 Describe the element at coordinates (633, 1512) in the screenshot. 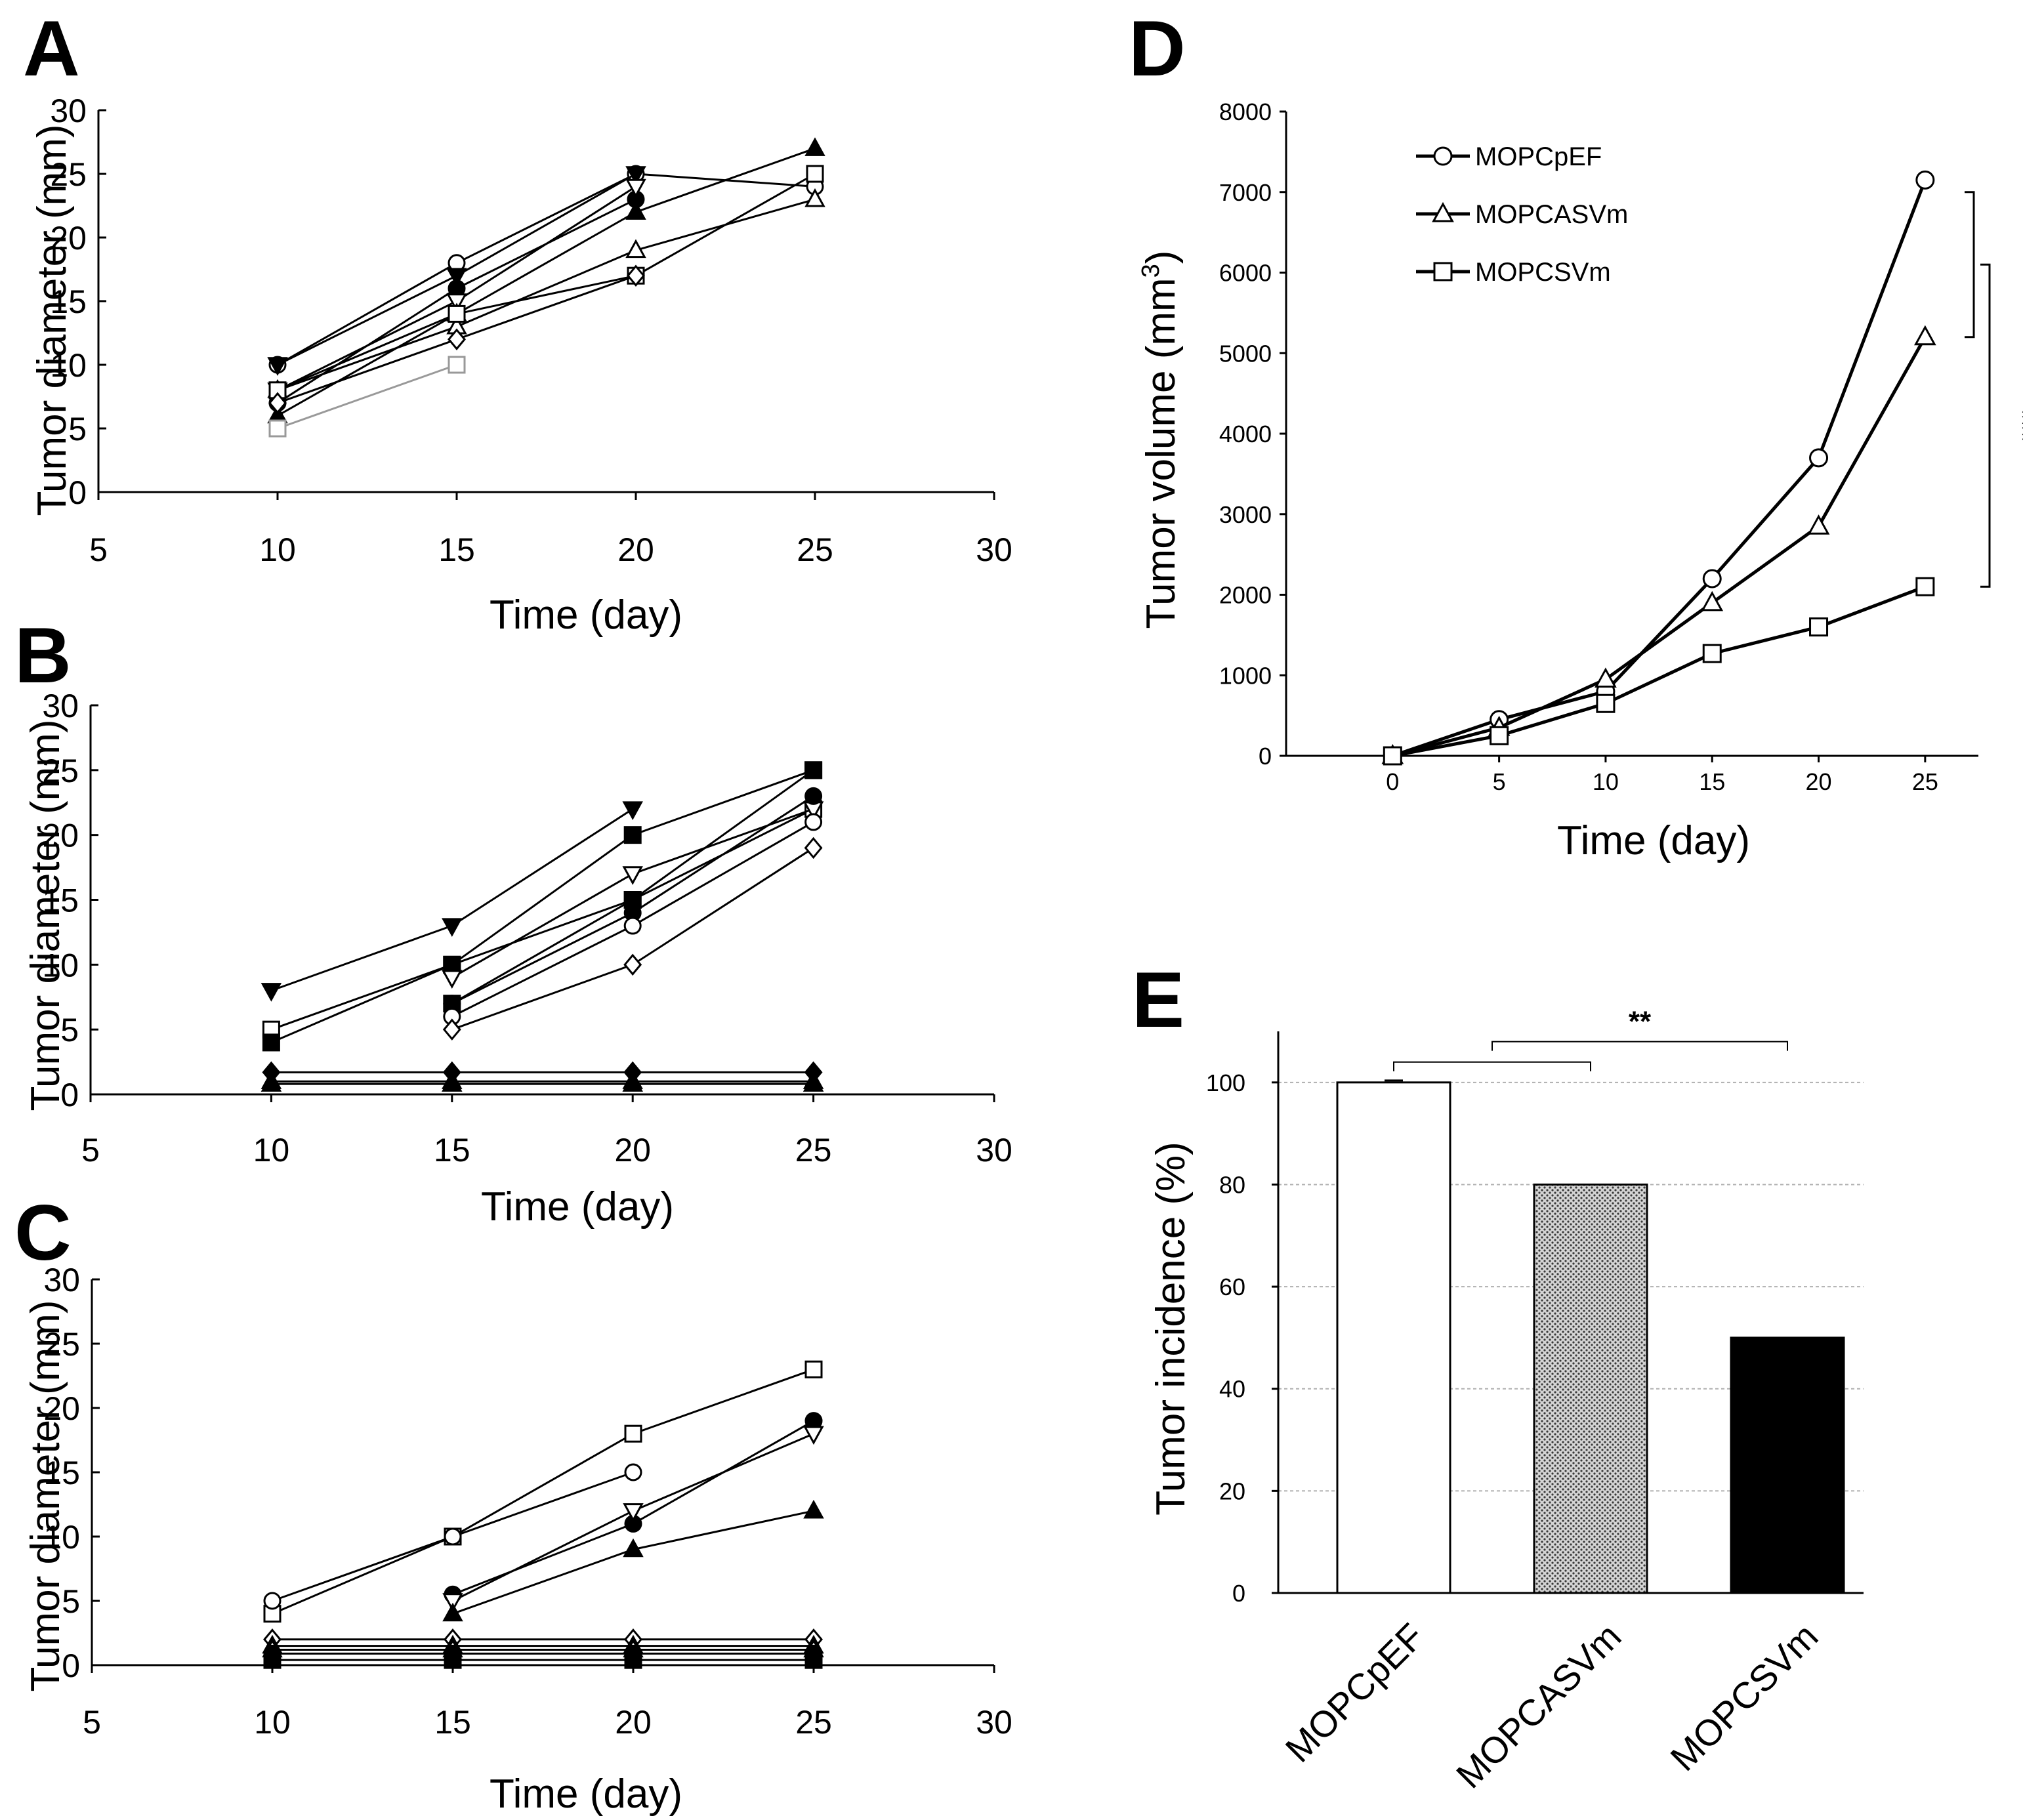

I see `panel-c-series-4-point` at that location.